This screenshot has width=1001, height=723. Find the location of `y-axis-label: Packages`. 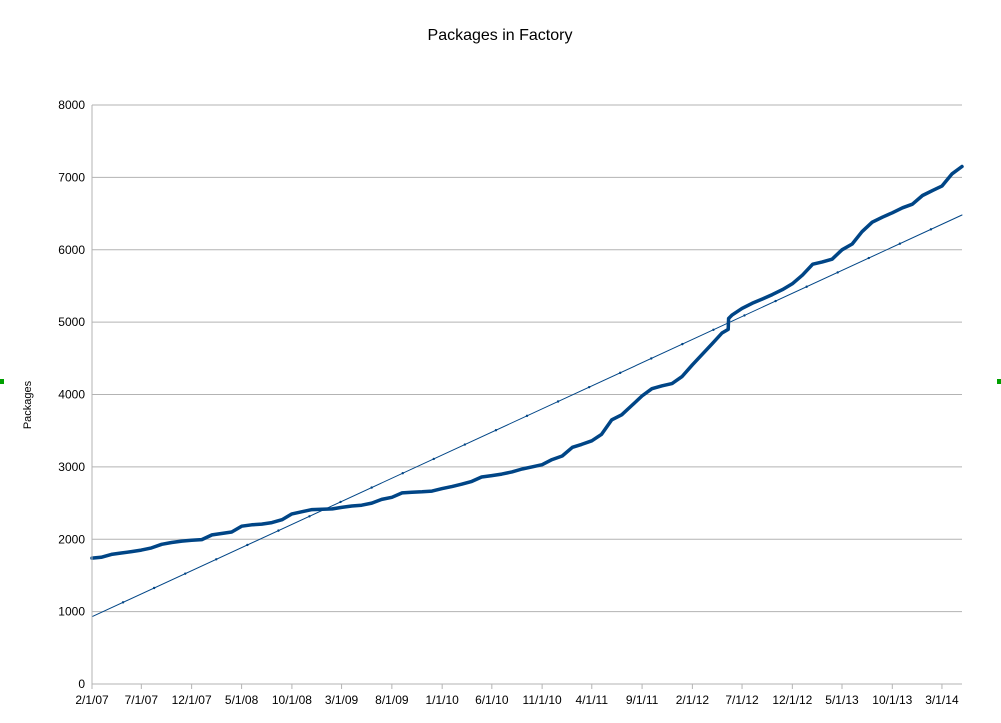

y-axis-label: Packages is located at coordinates (28, 404).